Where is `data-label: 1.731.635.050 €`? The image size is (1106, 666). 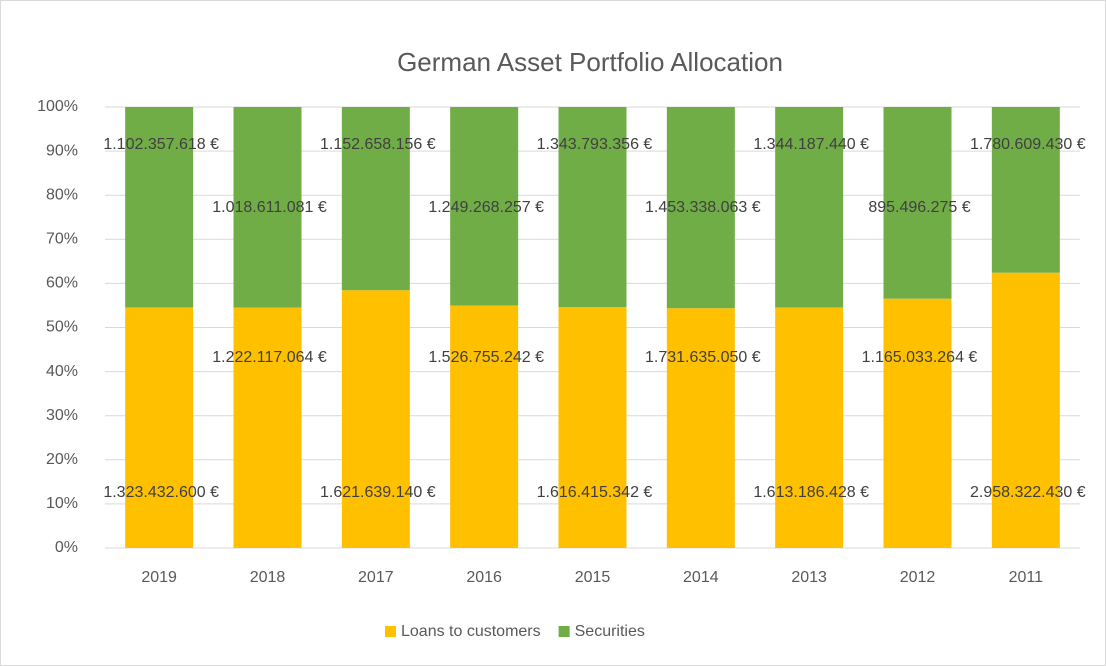 data-label: 1.731.635.050 € is located at coordinates (703, 357).